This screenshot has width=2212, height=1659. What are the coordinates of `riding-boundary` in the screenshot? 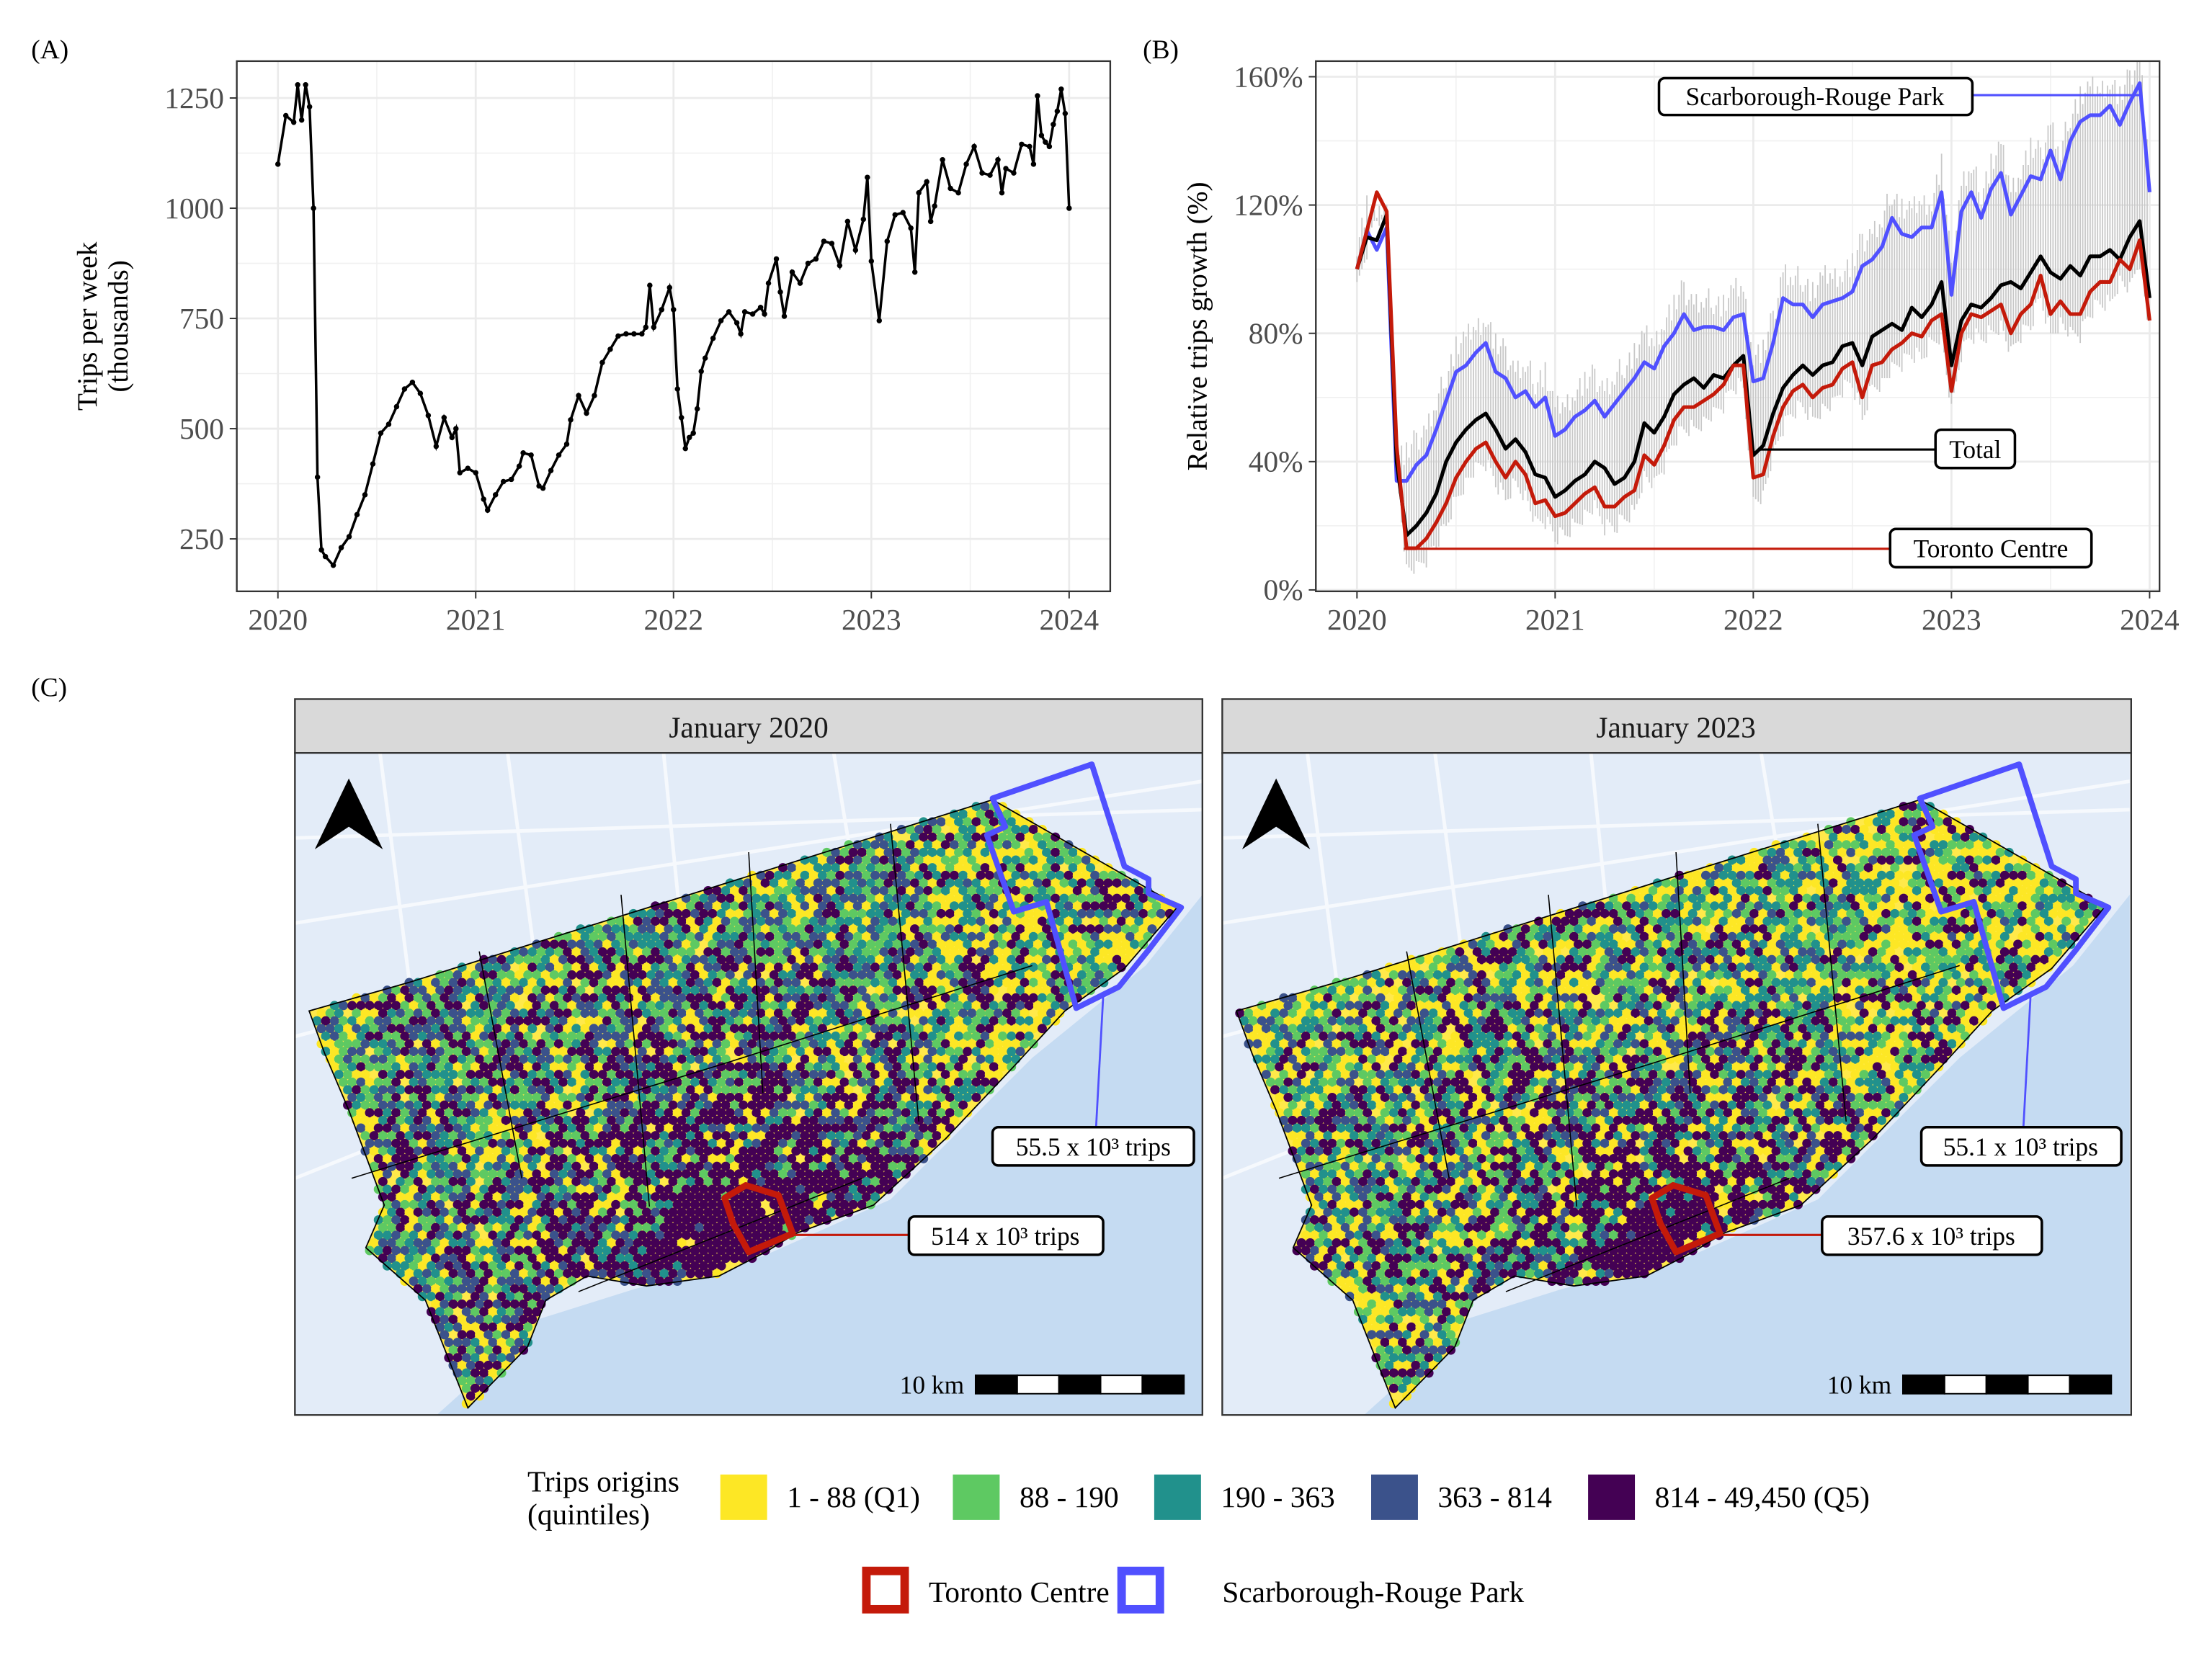 It's located at (636, 1050).